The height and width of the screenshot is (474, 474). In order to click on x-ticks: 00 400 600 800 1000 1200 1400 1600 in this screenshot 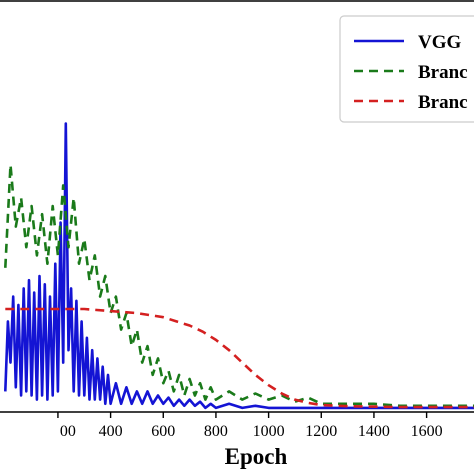, I will do `click(250, 426)`.